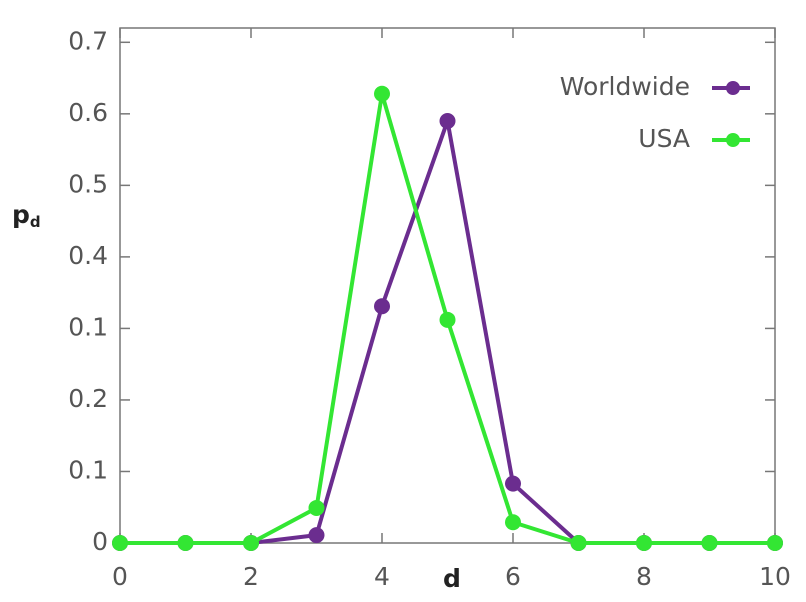 The width and height of the screenshot is (806, 602). Describe the element at coordinates (644, 576) in the screenshot. I see `x-tick-label: 8` at that location.